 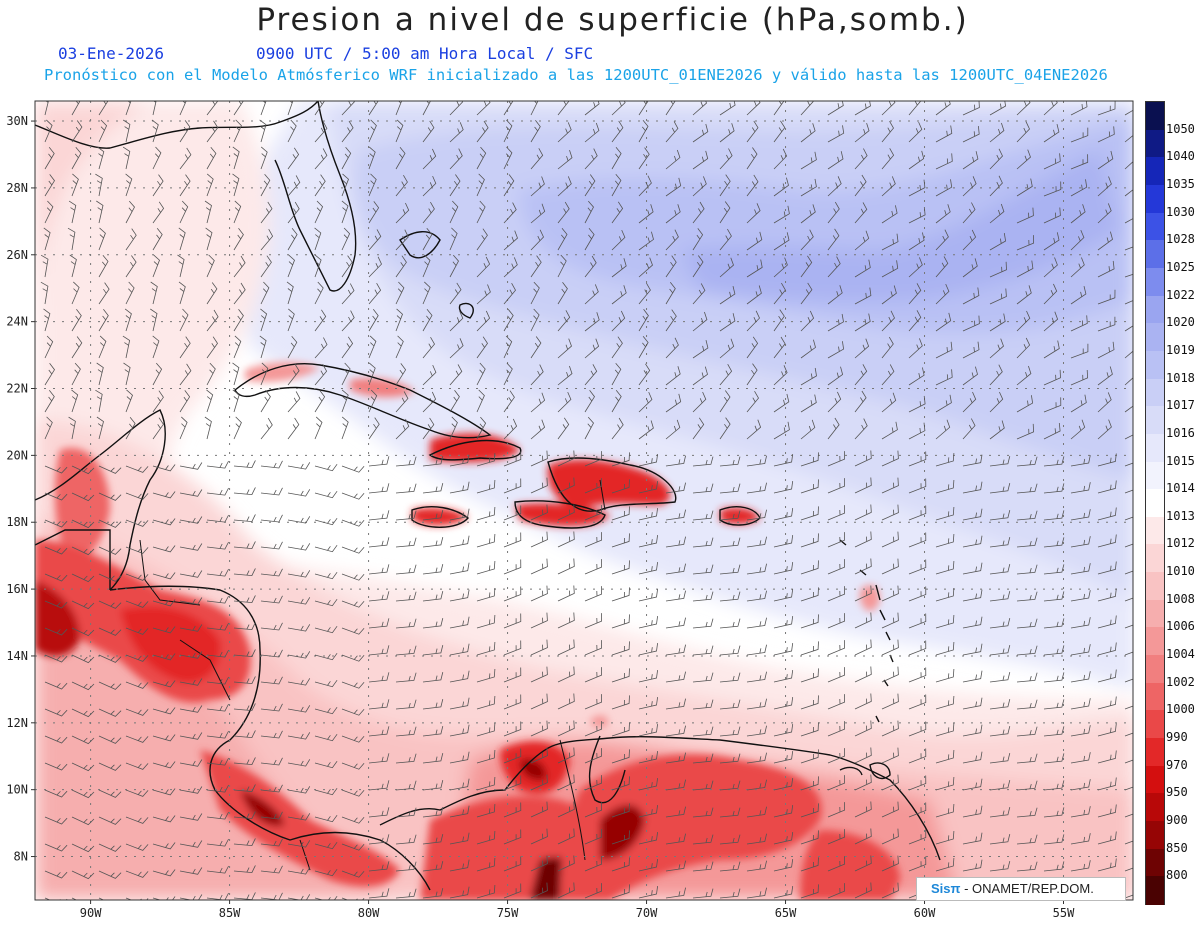 I want to click on legend-label: 1010, so click(x=1180, y=571).